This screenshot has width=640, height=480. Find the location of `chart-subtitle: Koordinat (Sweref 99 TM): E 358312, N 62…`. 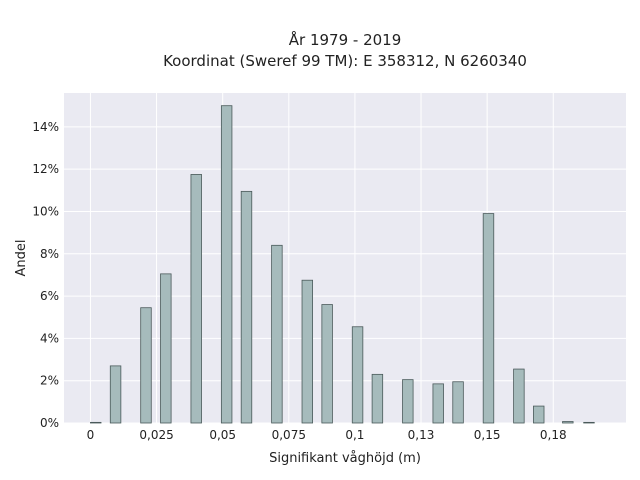

chart-subtitle: Koordinat (Sweref 99 TM): E 358312, N 62… is located at coordinates (345, 61).